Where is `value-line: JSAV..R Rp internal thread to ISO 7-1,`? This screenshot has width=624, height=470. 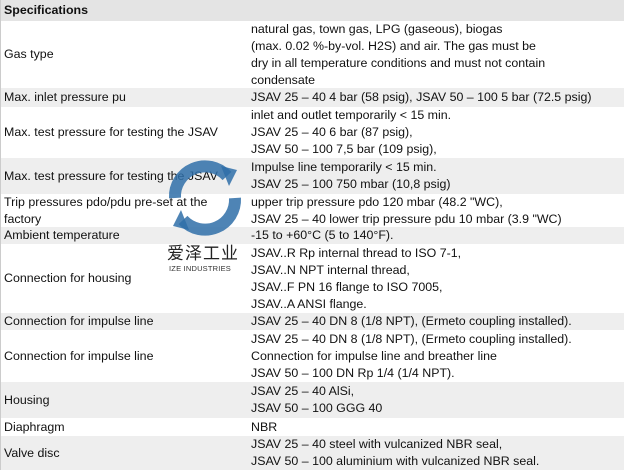 value-line: JSAV..R Rp internal thread to ISO 7-1, is located at coordinates (356, 253).